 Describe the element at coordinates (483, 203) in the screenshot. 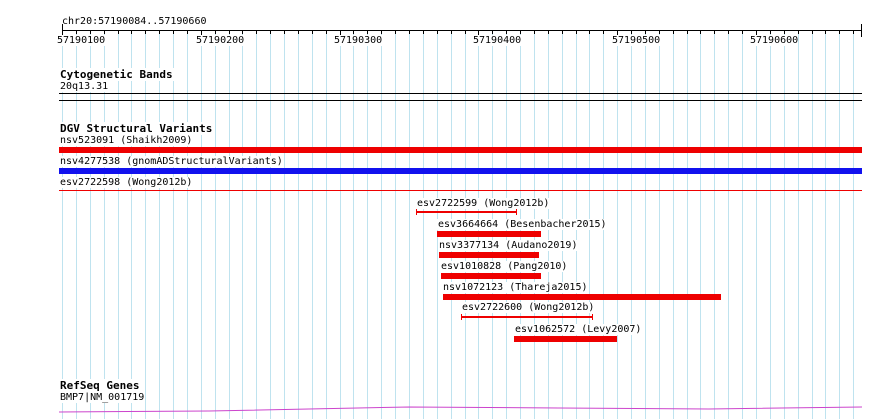

I see `feature-label: esv2722599 (Wong2012b)` at that location.